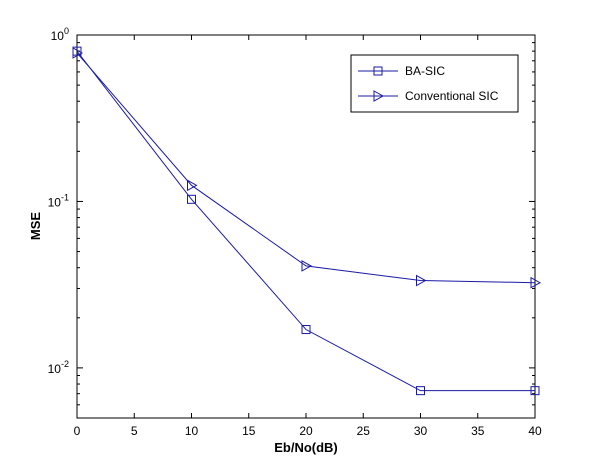 The image size is (589, 476). Describe the element at coordinates (306, 447) in the screenshot. I see `x-axis-label: Eb/No(dB)` at that location.